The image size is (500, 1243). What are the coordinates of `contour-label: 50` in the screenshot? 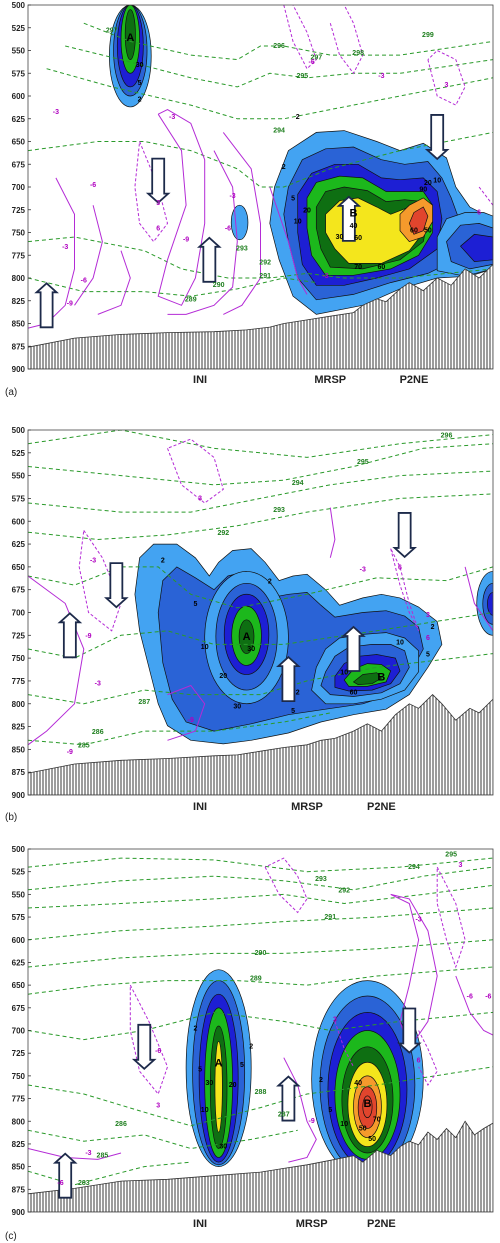 It's located at (363, 1128).